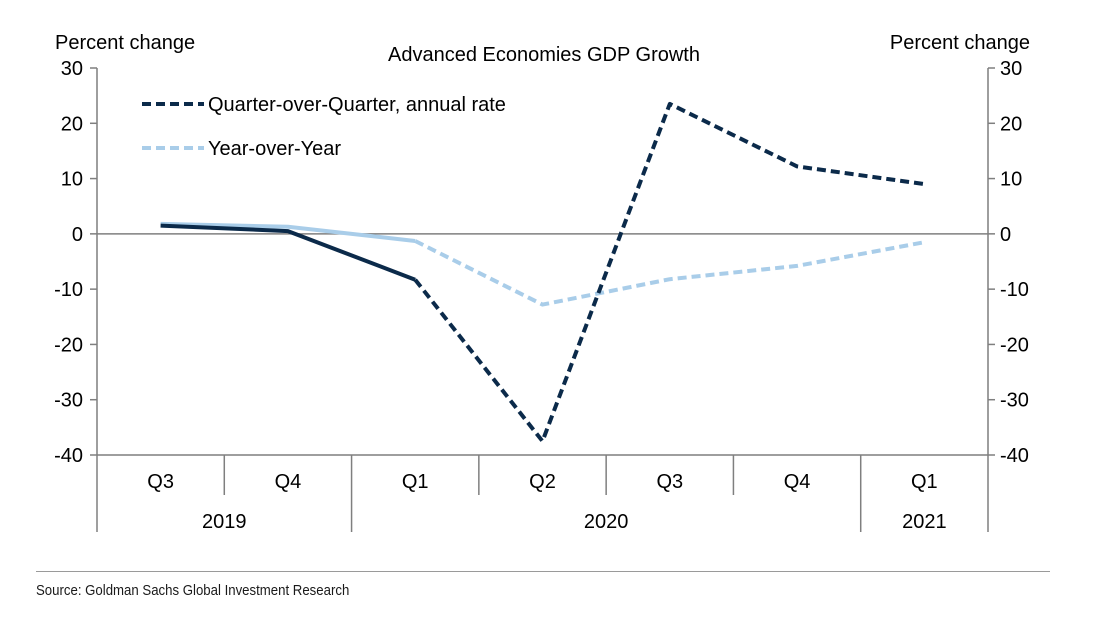 The image size is (1104, 618). I want to click on year-label: 2019, so click(224, 522).